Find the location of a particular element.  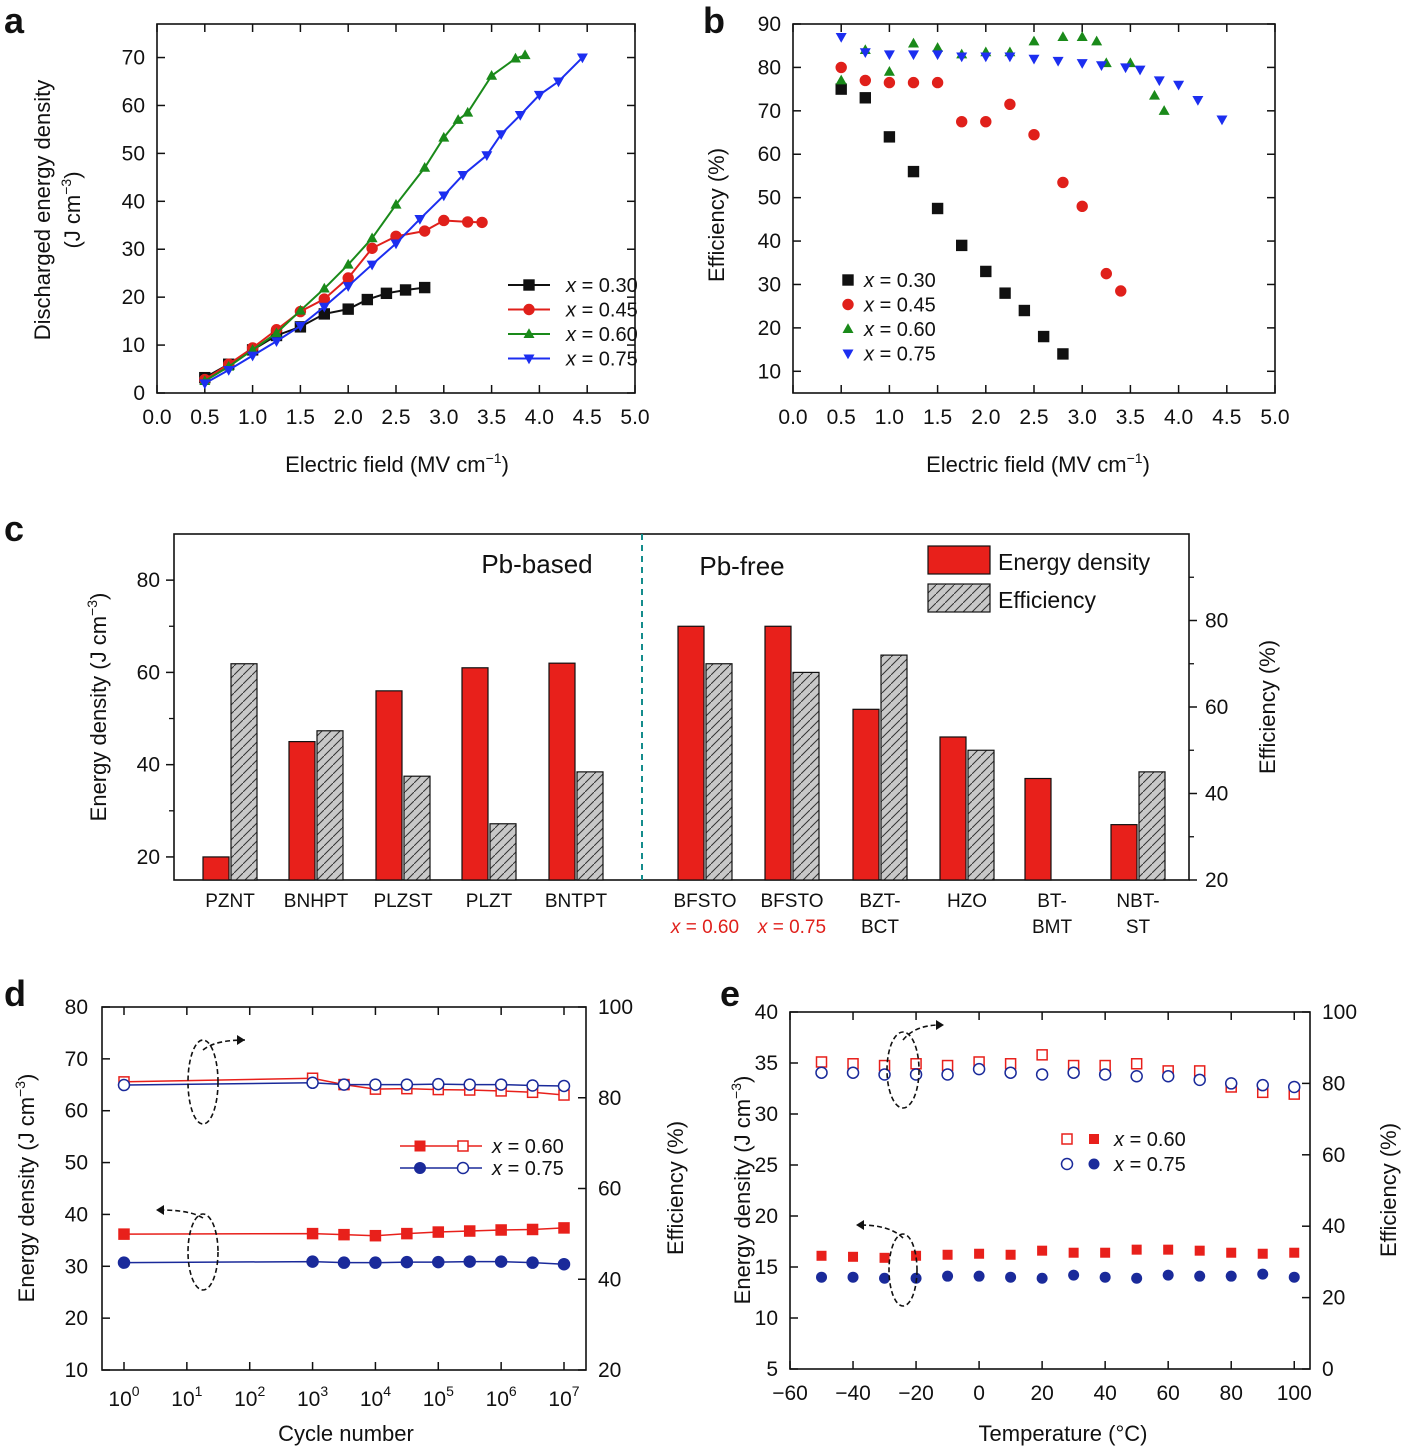

legend-a: x = 0.30 x = 0.45x = 0.60 x = 0.75 is located at coordinates (573, 323).